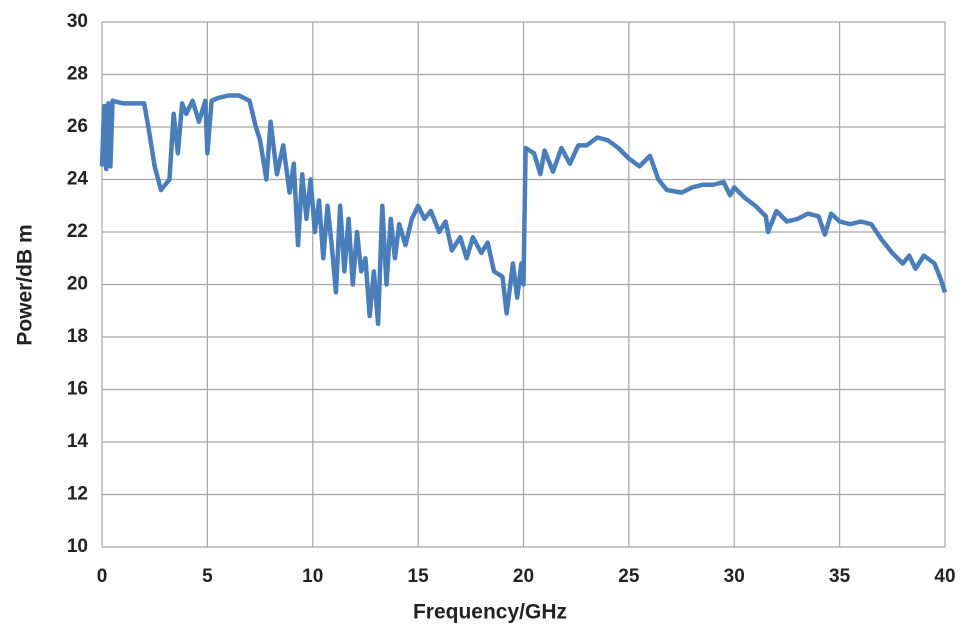 The width and height of the screenshot is (963, 630). I want to click on y-tick-label: 28, so click(77, 74).